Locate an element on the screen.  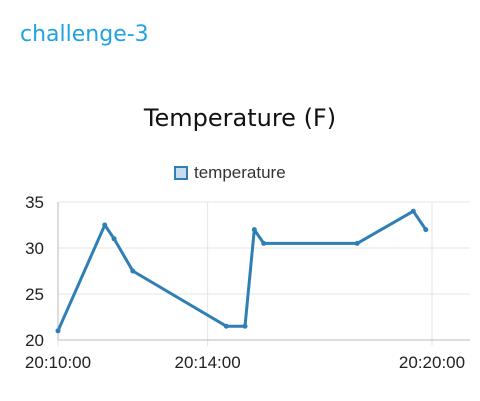
legend-swatch is located at coordinates (181, 173).